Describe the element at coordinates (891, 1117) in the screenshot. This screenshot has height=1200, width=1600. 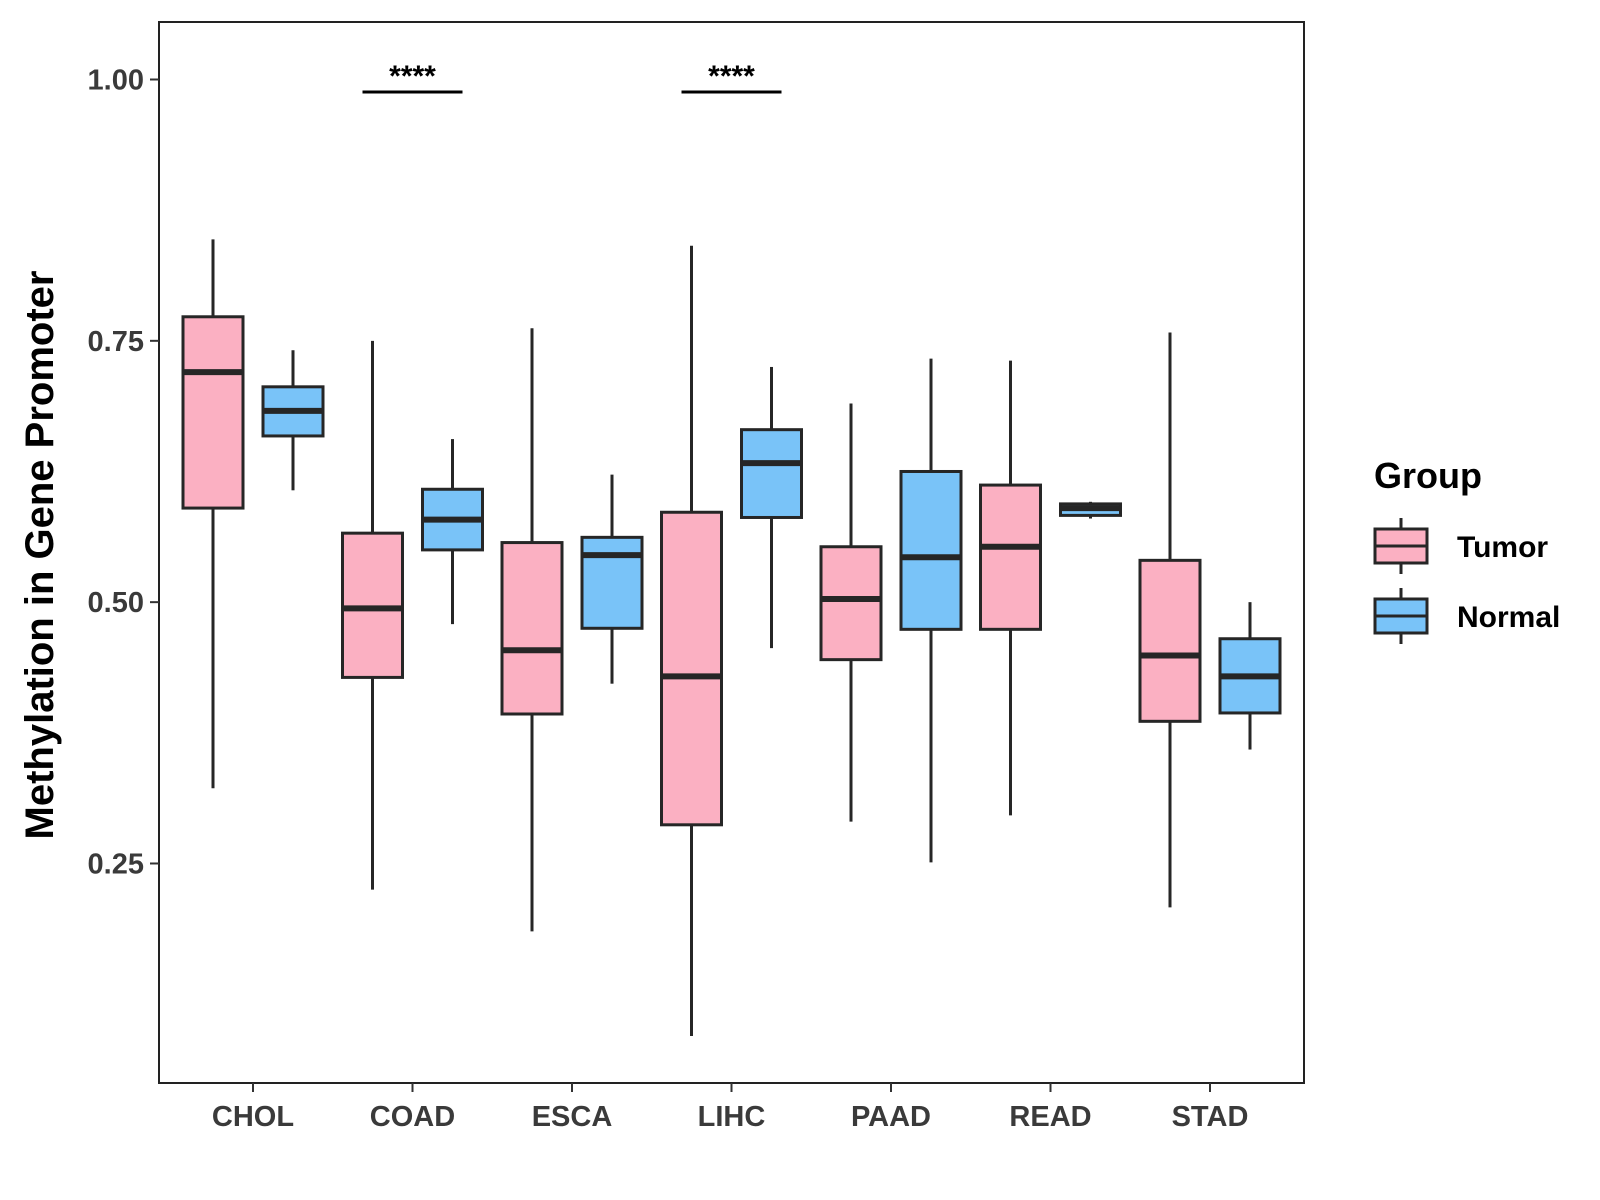
I see `x-tick-label: PAAD` at that location.